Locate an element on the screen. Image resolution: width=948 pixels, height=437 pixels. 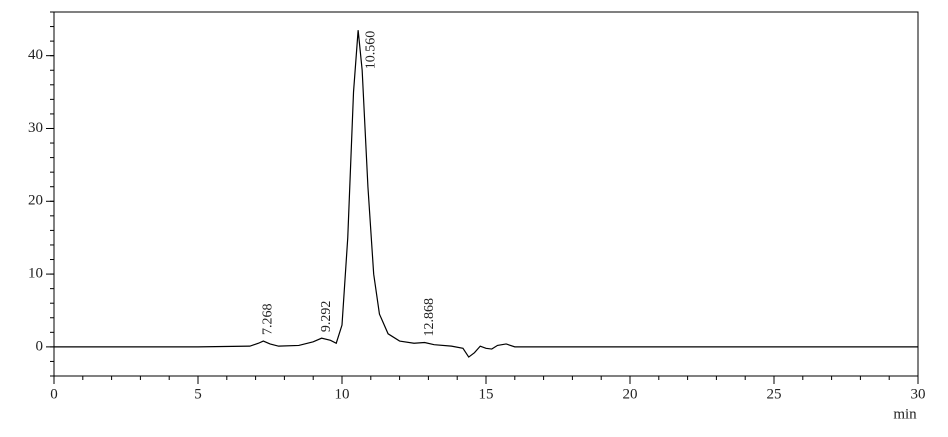
y-tick-label: 40 is located at coordinates (35, 55).